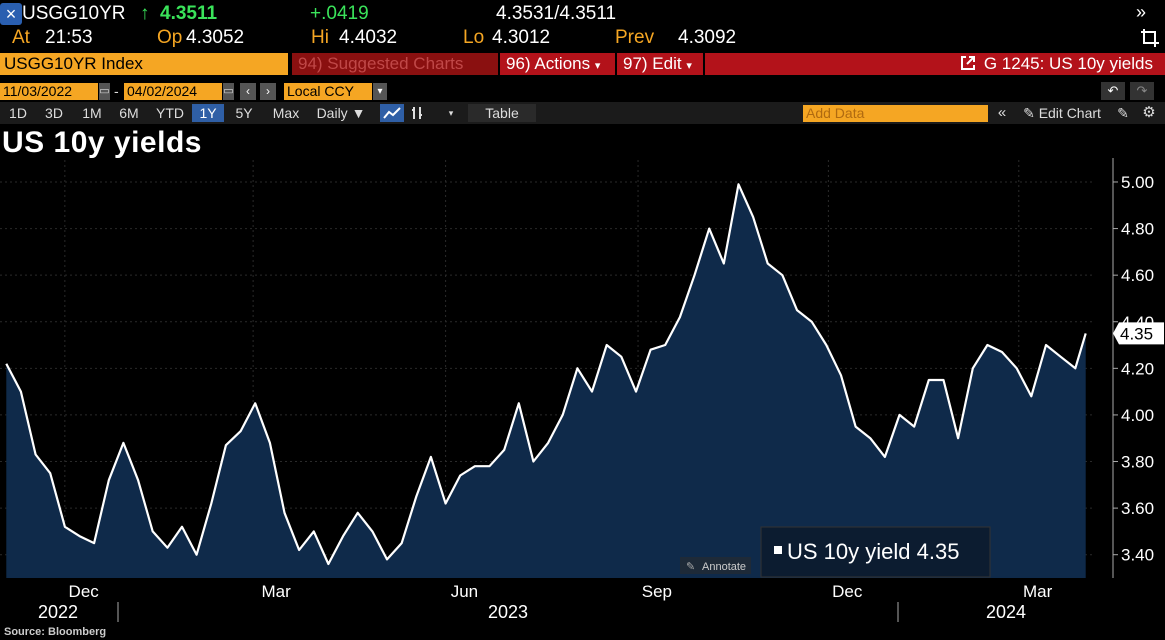  I want to click on actions-label: 96) Actions, so click(548, 63).